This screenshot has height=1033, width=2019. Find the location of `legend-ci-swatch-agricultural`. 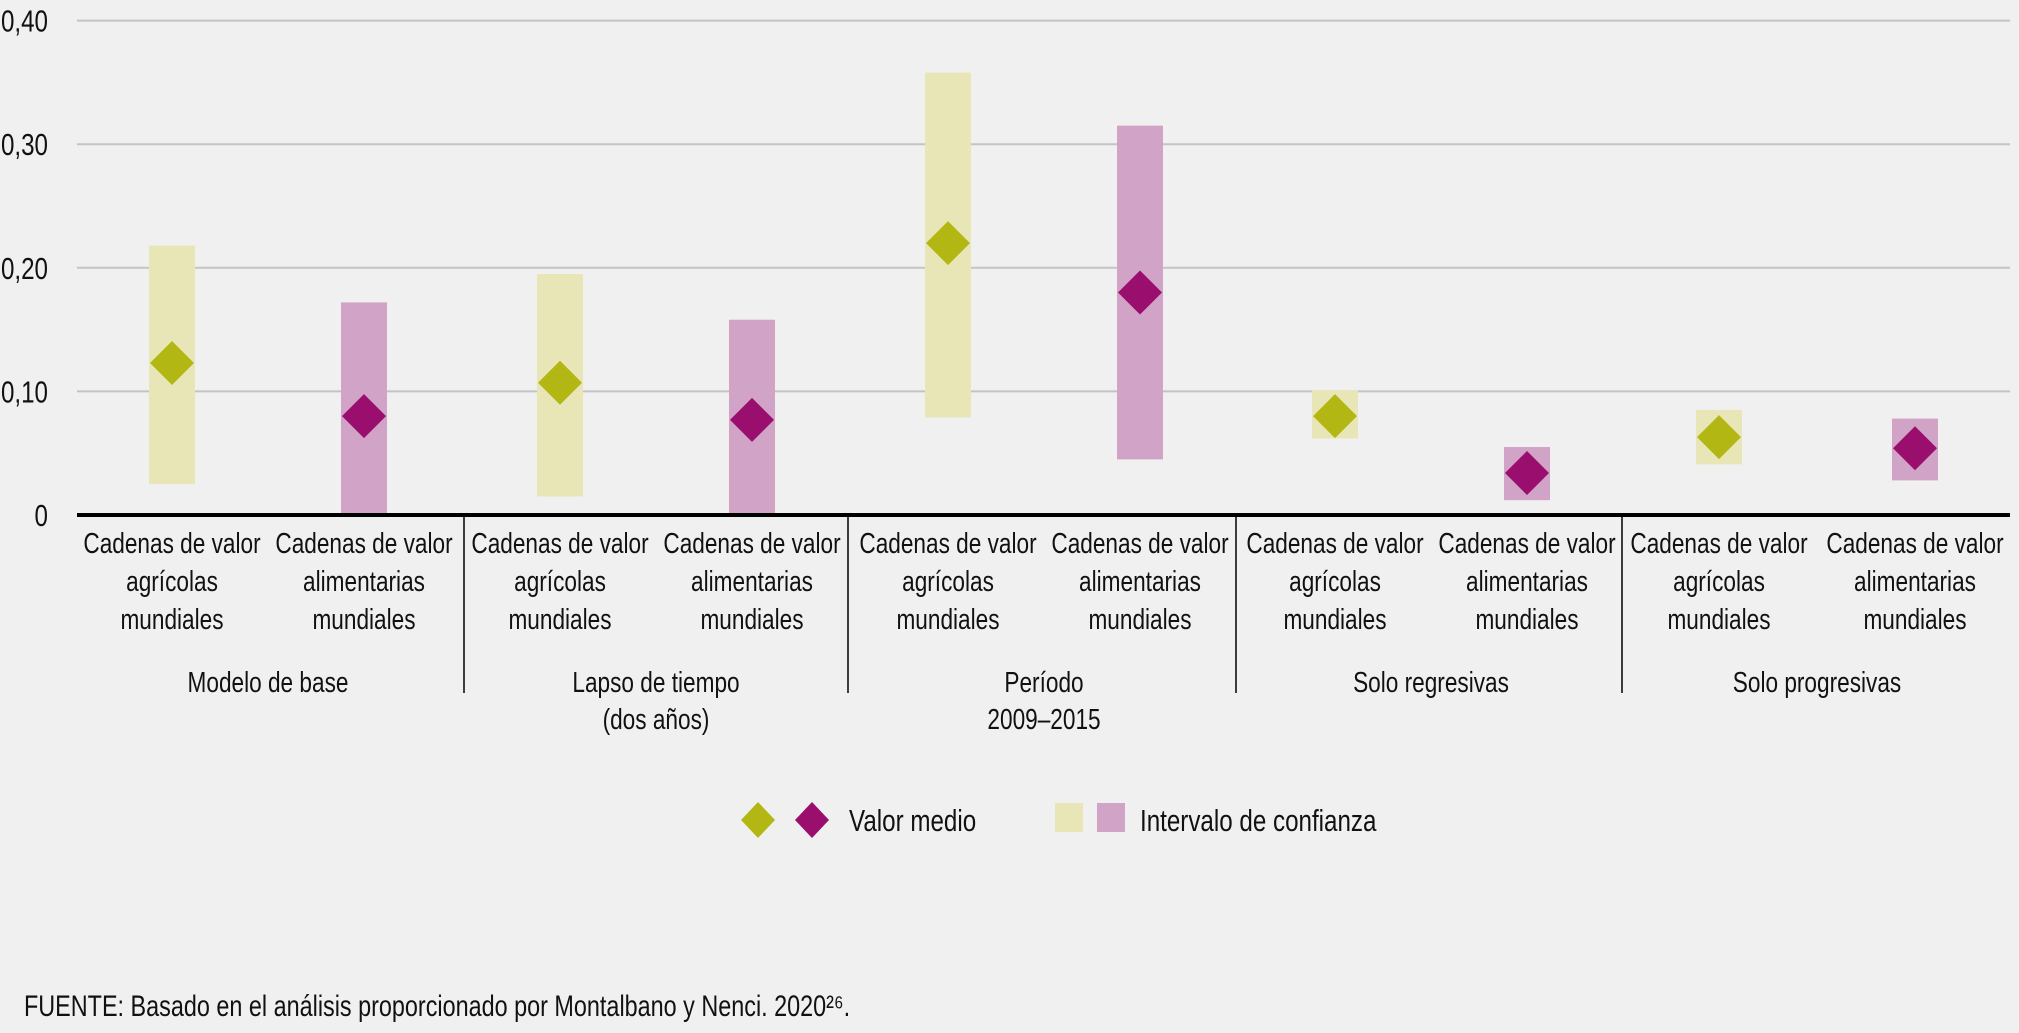

legend-ci-swatch-agricultural is located at coordinates (1069, 817).